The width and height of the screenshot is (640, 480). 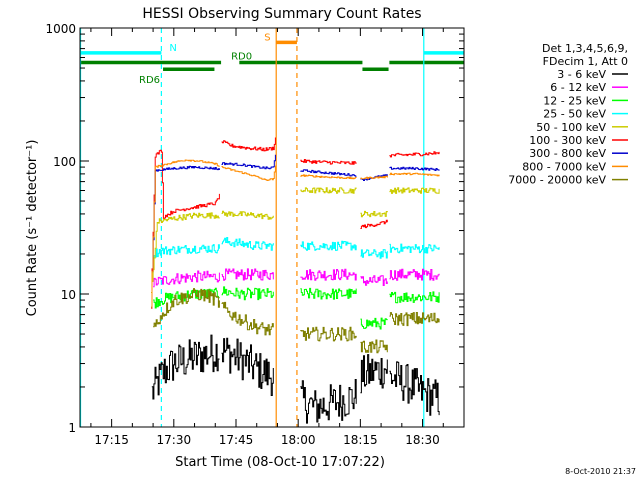 What do you see at coordinates (149, 80) in the screenshot?
I see `flag-label-rd6: RD6` at bounding box center [149, 80].